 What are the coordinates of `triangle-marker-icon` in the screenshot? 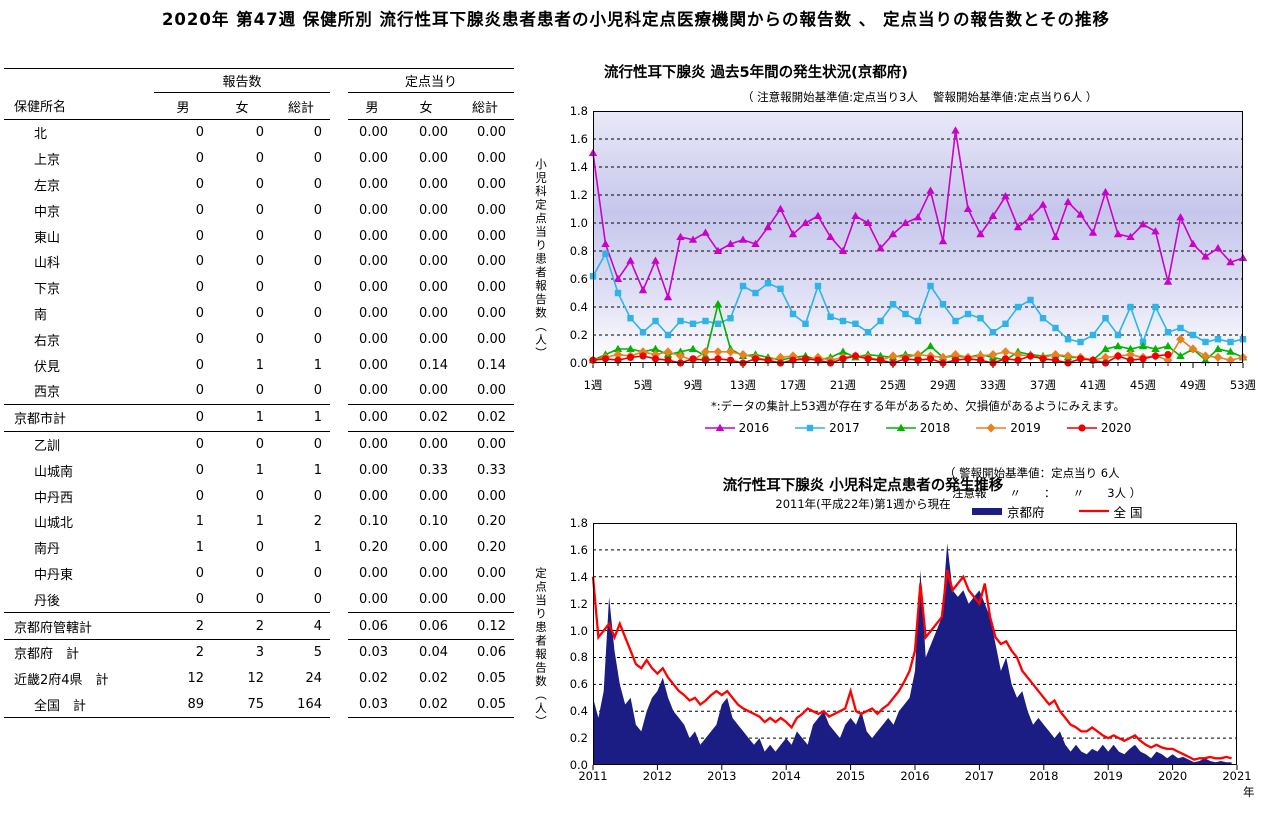 It's located at (719, 427).